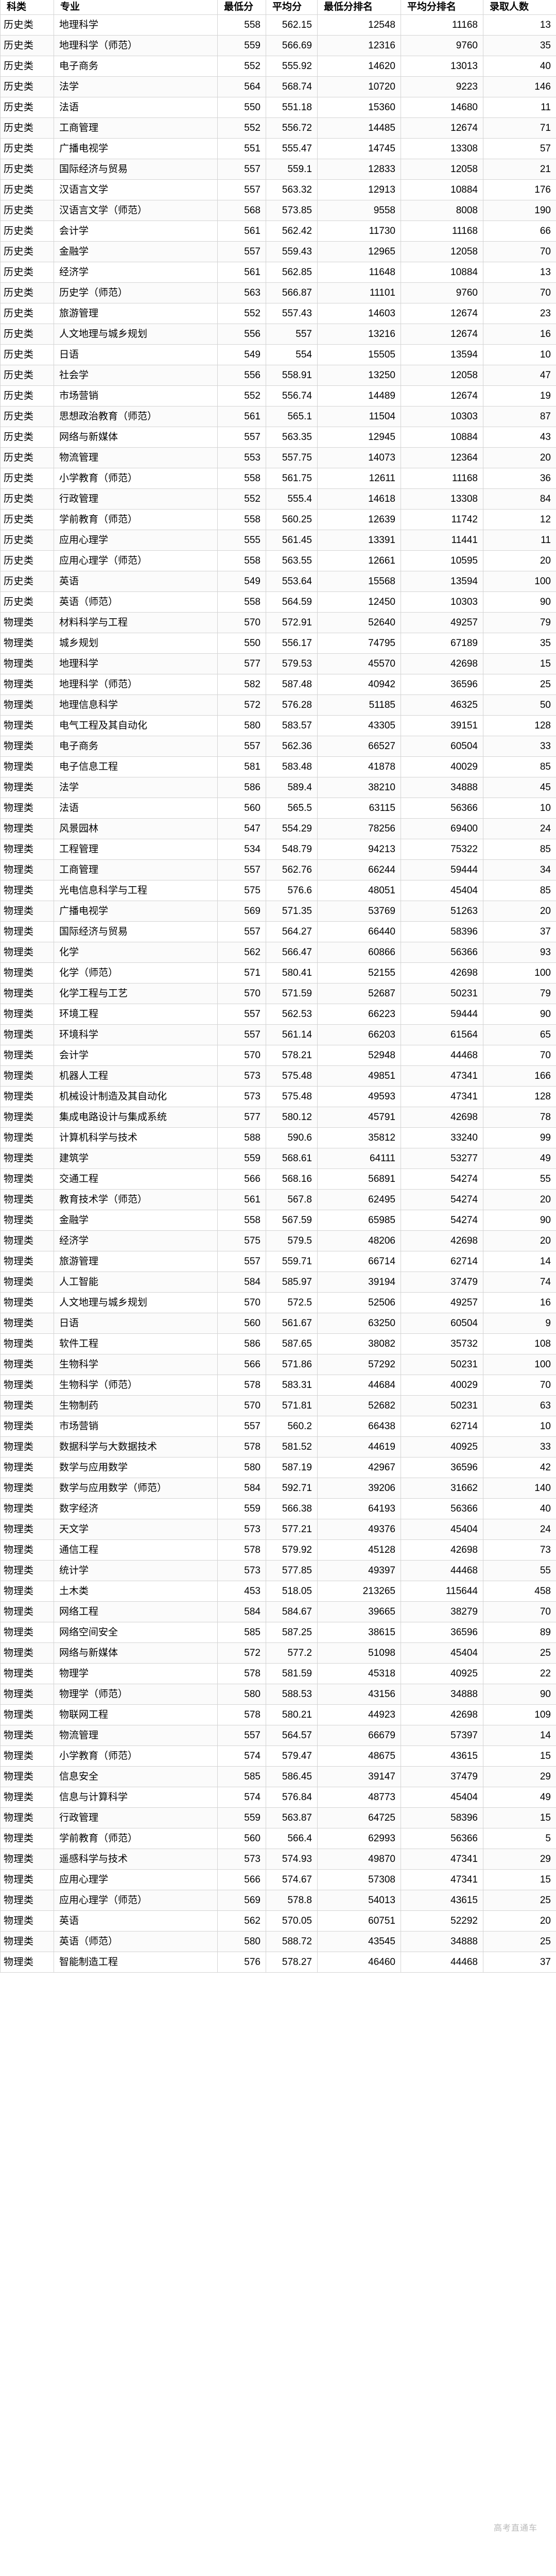 This screenshot has height=2576, width=556. Describe the element at coordinates (519, 643) in the screenshot. I see `cell-admitted-count: 35` at that location.